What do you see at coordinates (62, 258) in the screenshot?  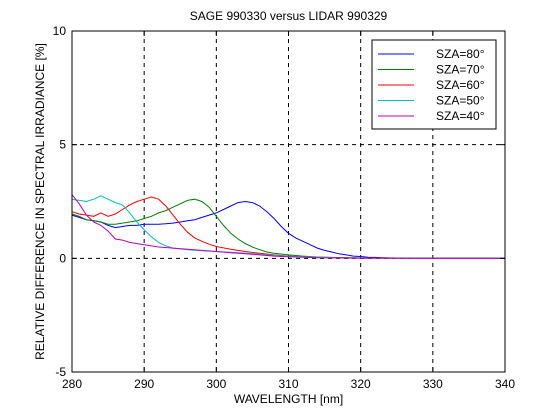 I see `y-tick-label: 0` at bounding box center [62, 258].